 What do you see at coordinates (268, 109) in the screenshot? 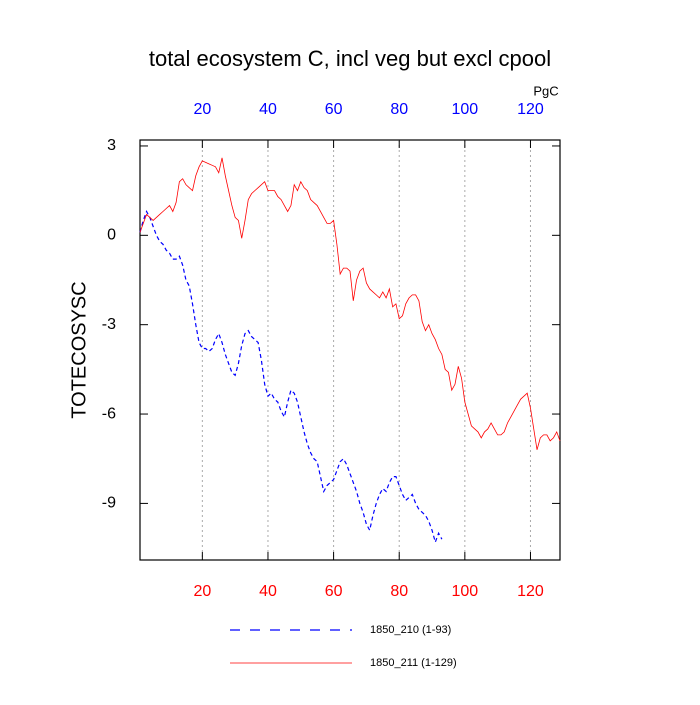
I see `x-tick-label-top: 40` at bounding box center [268, 109].